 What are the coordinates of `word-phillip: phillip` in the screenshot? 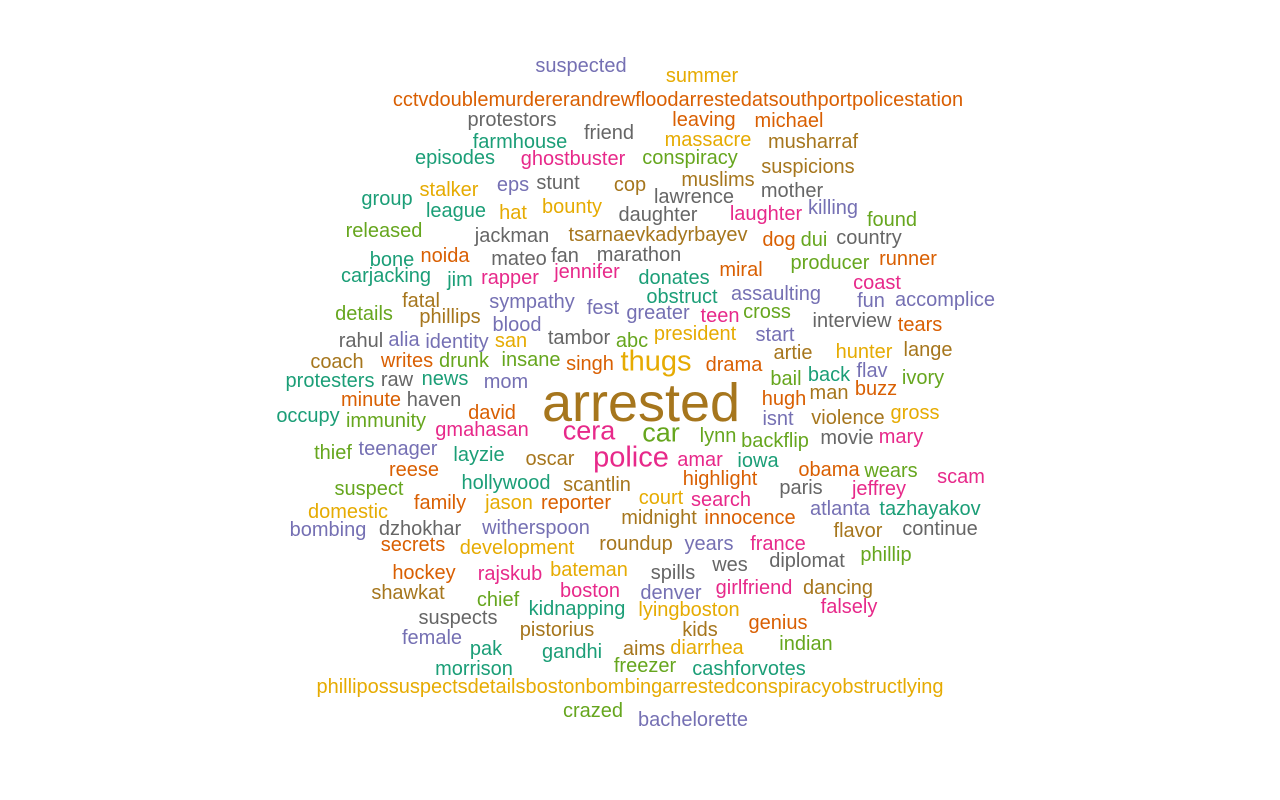 It's located at (886, 555).